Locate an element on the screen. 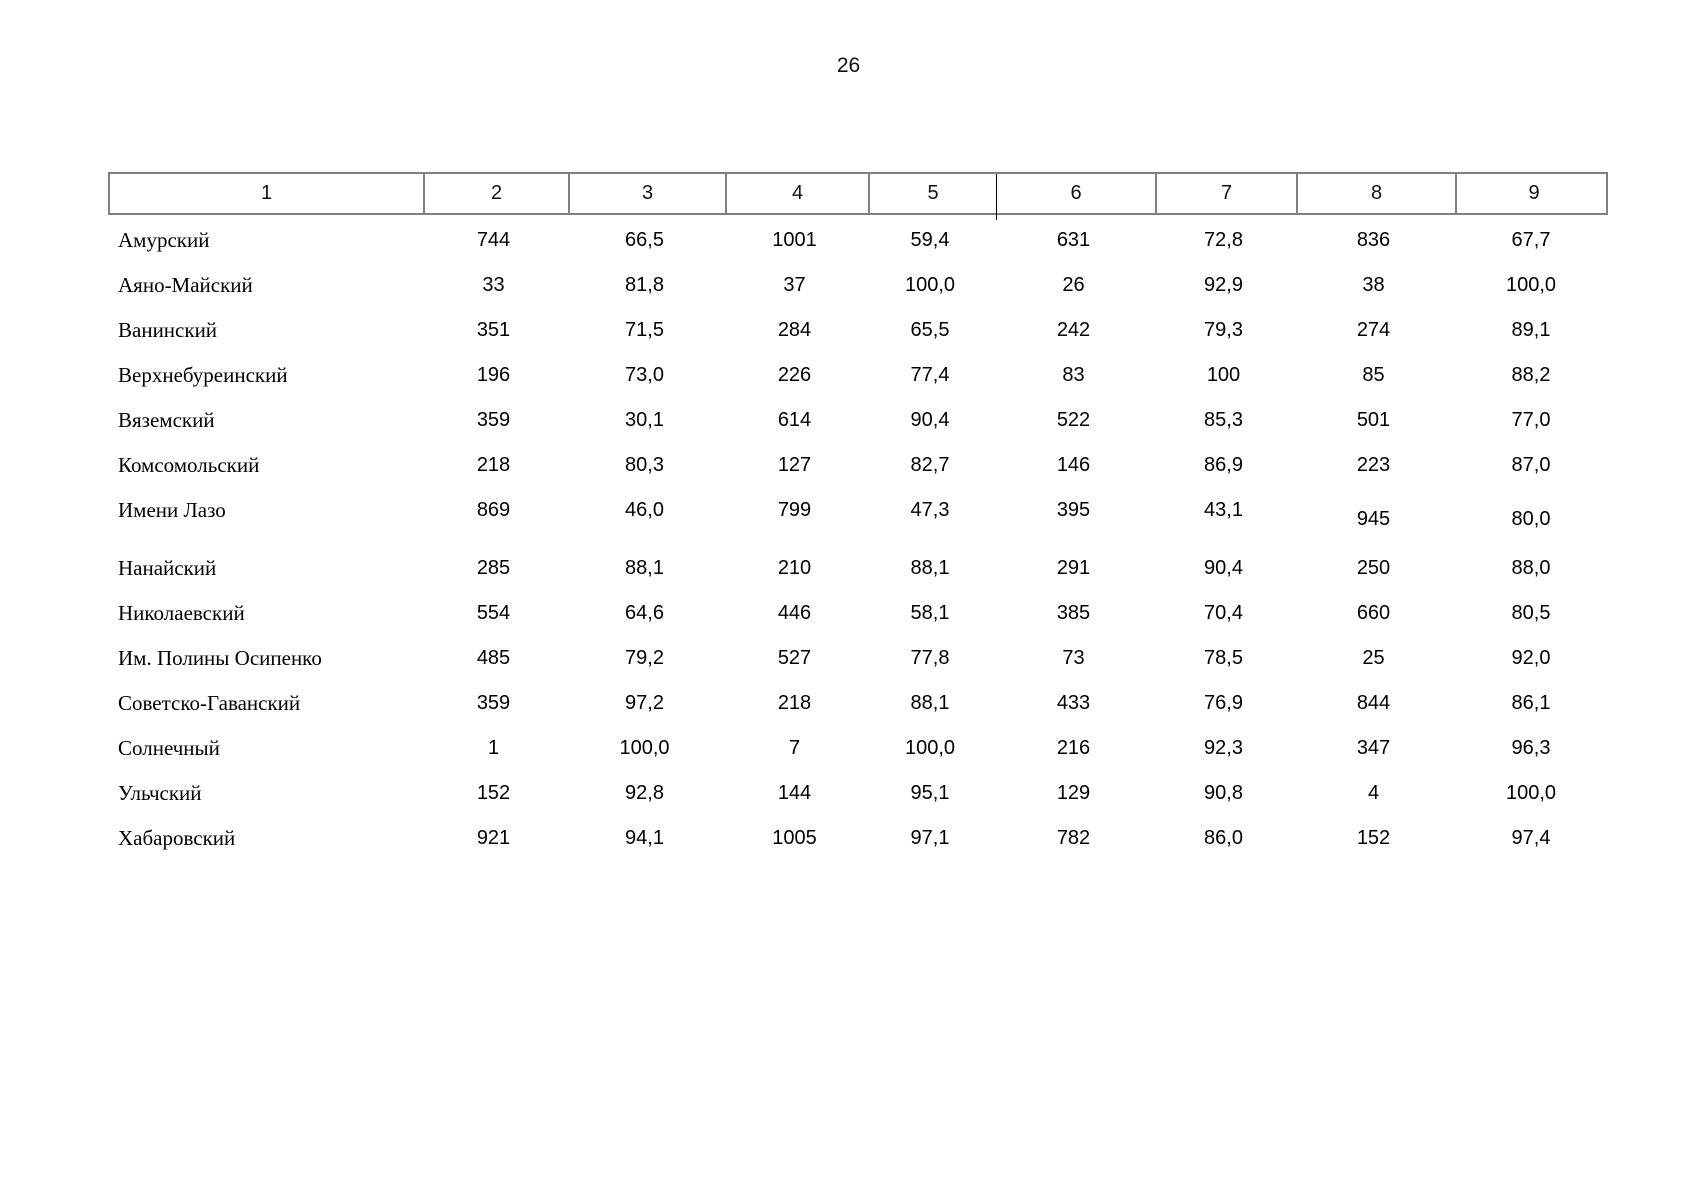 This screenshot has width=1697, height=1200. value-cell: 744 is located at coordinates (493, 240).